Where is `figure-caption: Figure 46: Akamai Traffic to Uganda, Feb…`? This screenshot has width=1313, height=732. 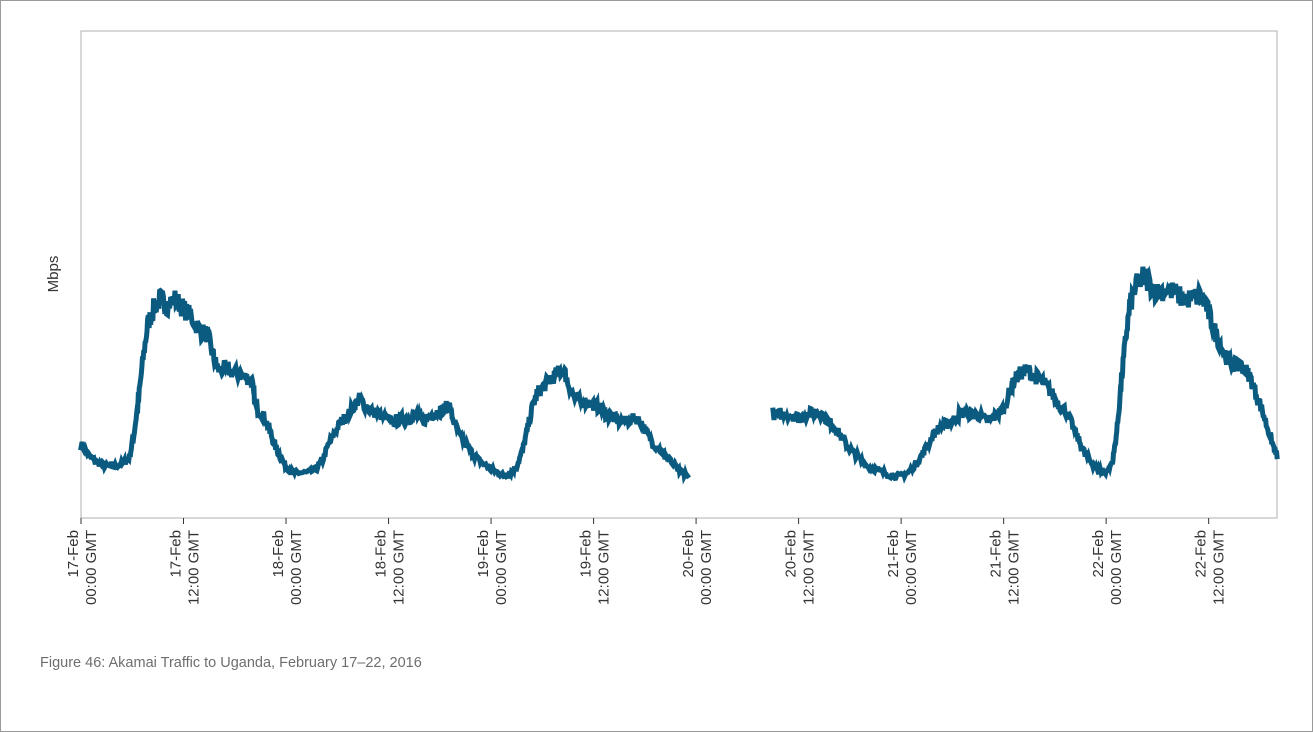 figure-caption: Figure 46: Akamai Traffic to Uganda, Feb… is located at coordinates (231, 663).